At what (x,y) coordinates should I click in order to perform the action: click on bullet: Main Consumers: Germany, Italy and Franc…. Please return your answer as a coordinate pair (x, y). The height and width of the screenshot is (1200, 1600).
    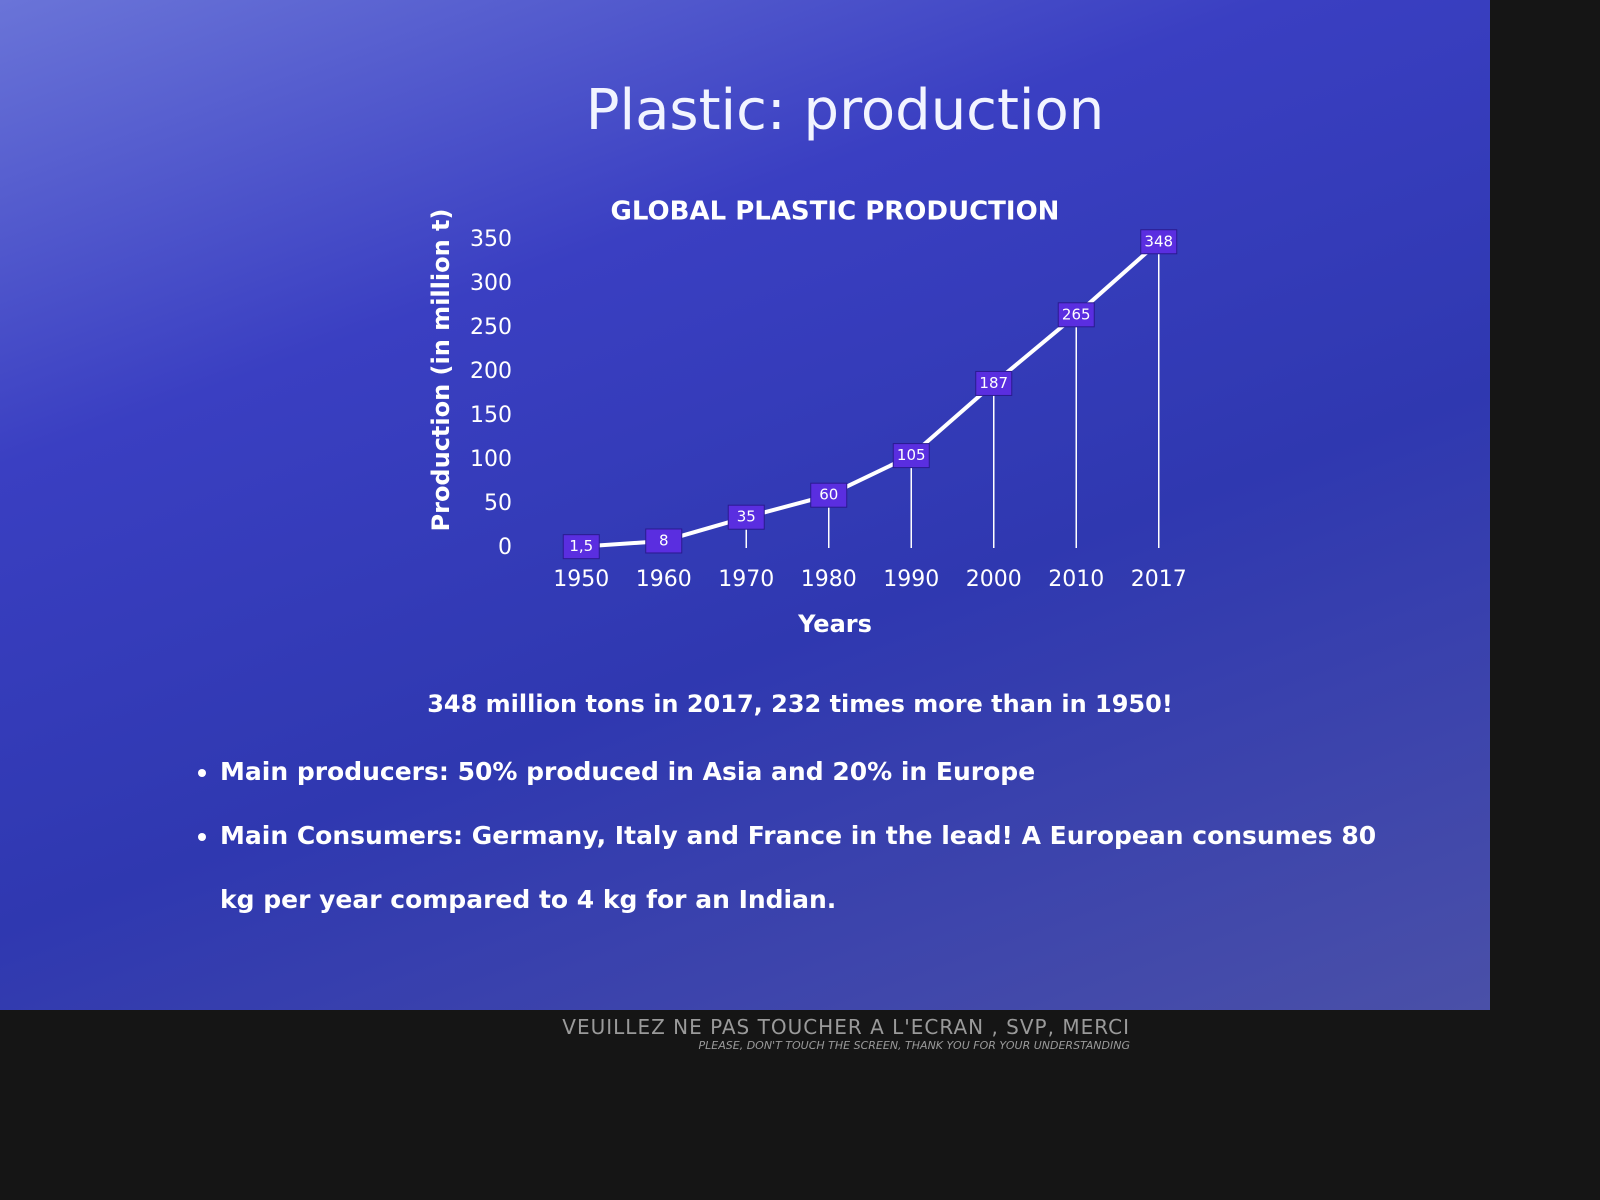
    Looking at the image, I should click on (800, 868).